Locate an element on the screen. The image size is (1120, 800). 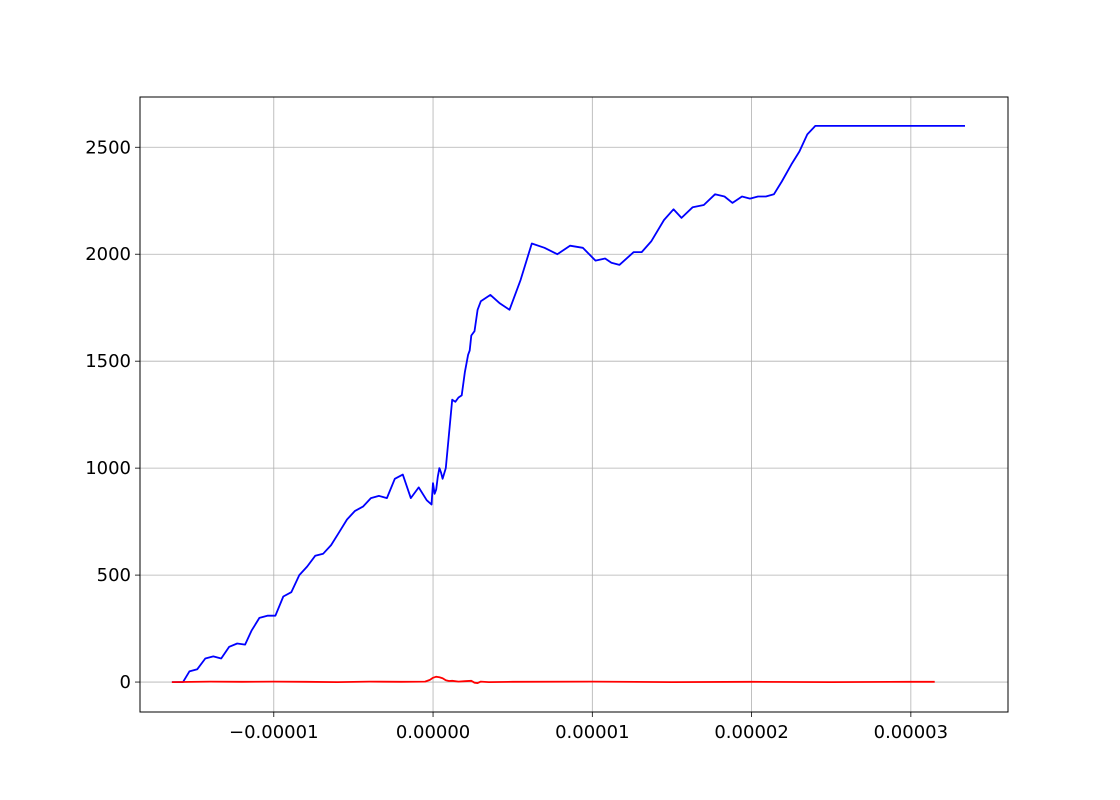
x-axis: −0.00001 0.00000 0.00001 0.00002 0.00003 is located at coordinates (588, 727).